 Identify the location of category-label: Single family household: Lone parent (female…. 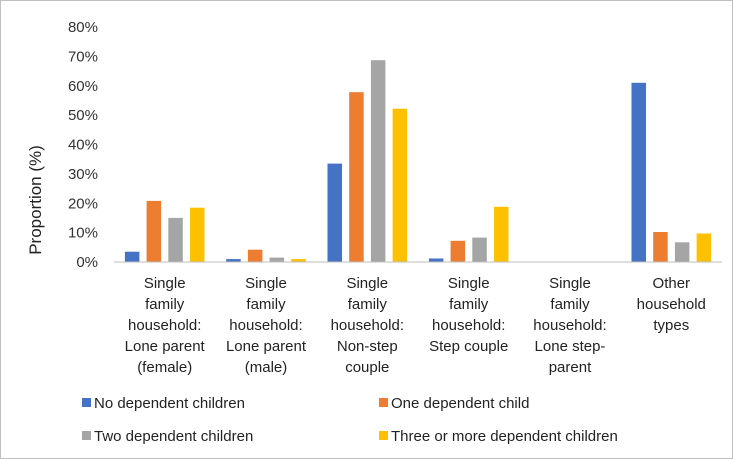
(165, 325).